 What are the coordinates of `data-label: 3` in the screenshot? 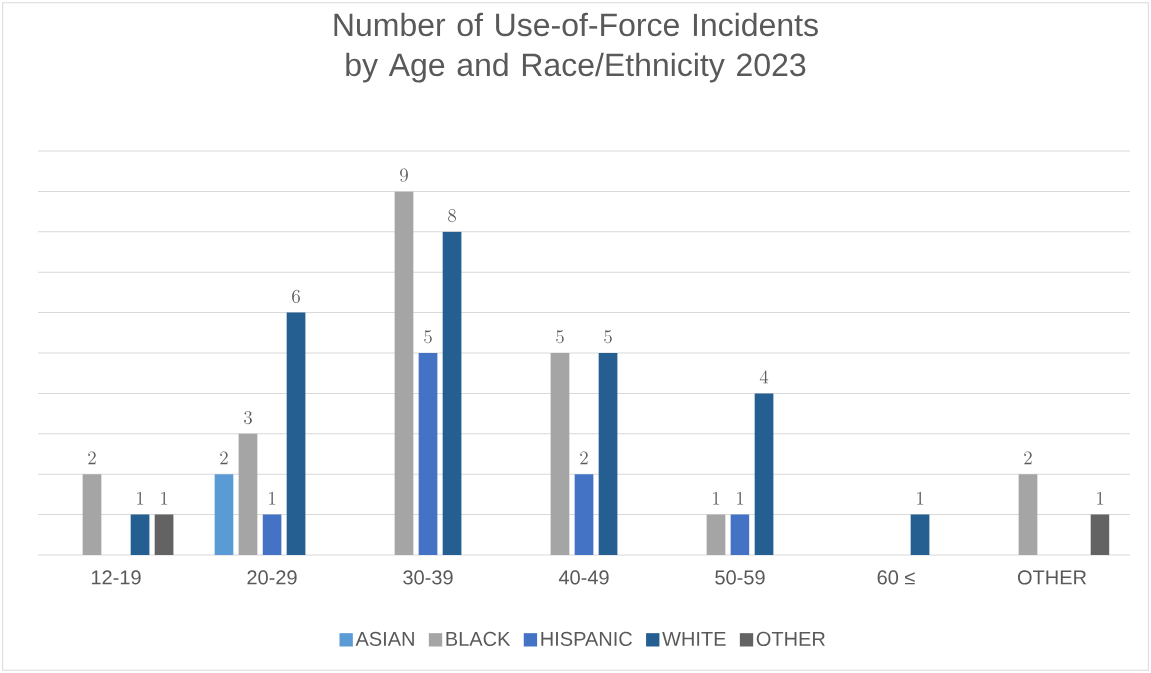 It's located at (248, 417).